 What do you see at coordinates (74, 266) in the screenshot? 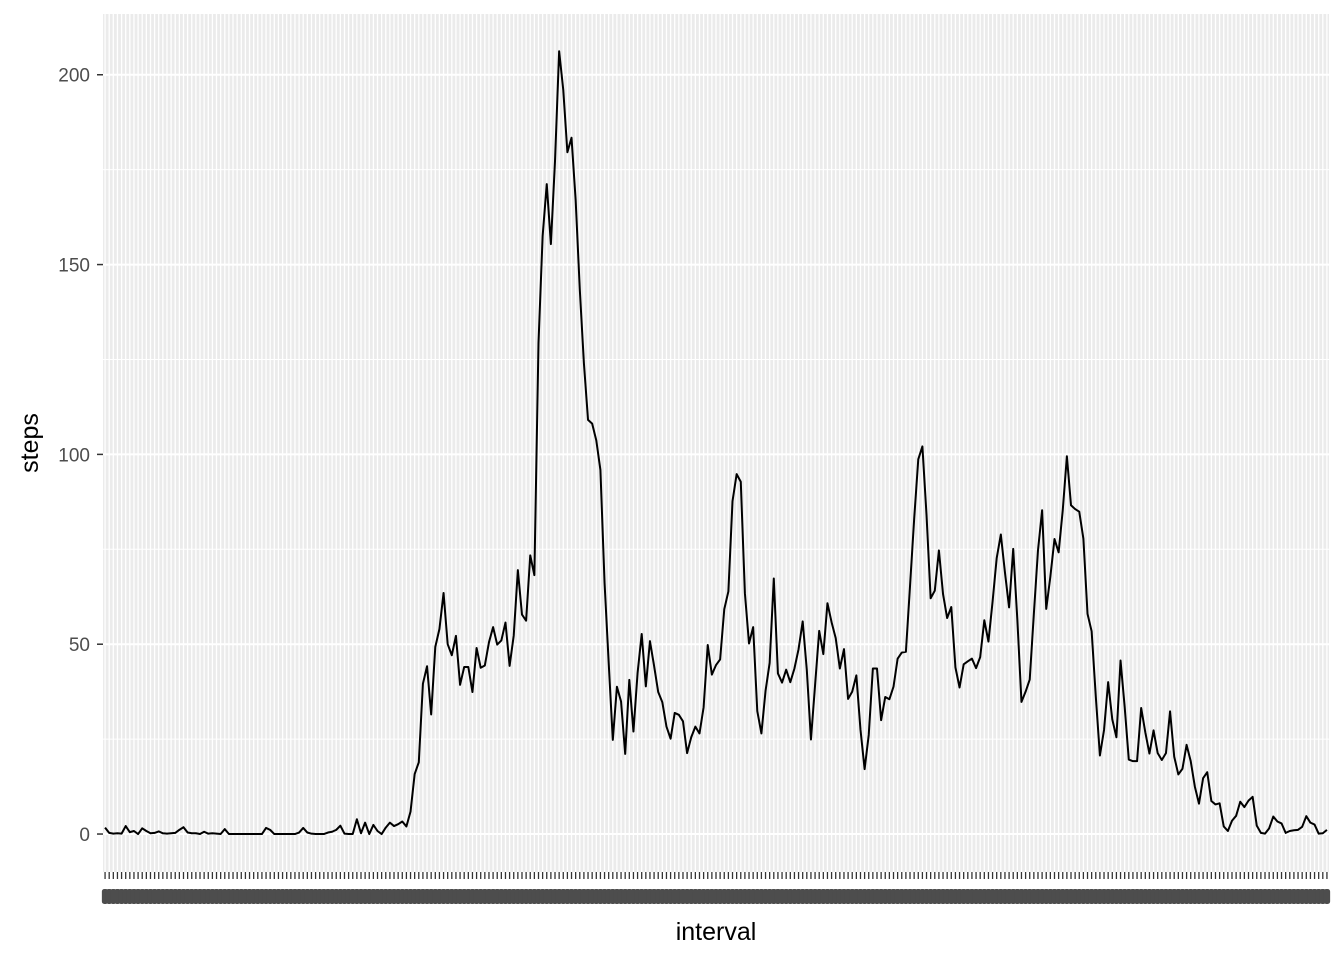
I see `y-tick-label: 150` at bounding box center [74, 266].